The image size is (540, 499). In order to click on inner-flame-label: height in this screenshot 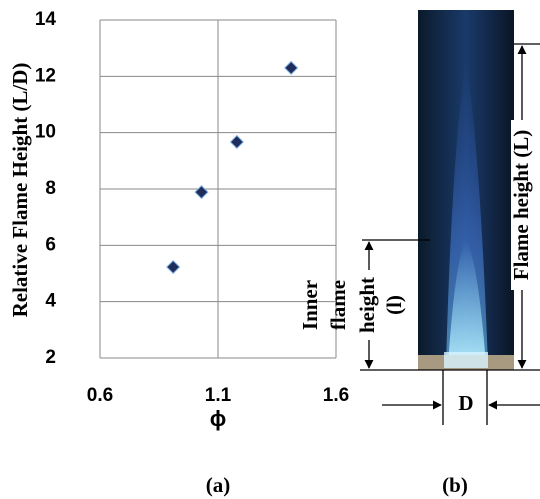, I will do `click(367, 305)`.